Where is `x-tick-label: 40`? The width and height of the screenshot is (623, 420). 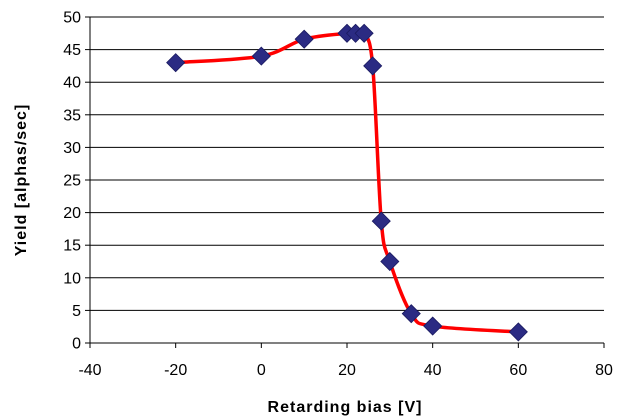
x-tick-label: 40 is located at coordinates (433, 370).